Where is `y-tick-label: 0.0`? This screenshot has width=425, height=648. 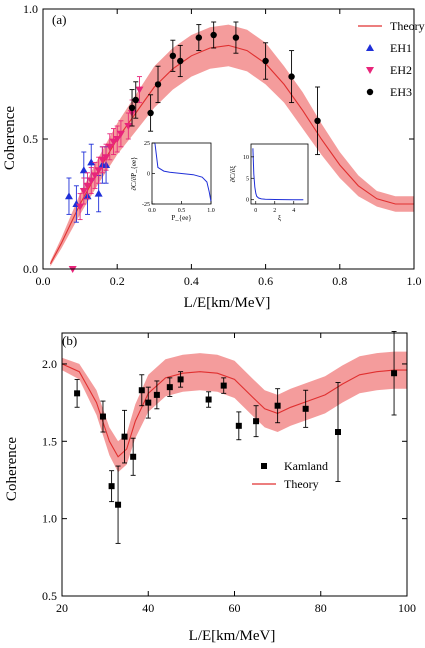 y-tick-label: 0.0 is located at coordinates (30, 269).